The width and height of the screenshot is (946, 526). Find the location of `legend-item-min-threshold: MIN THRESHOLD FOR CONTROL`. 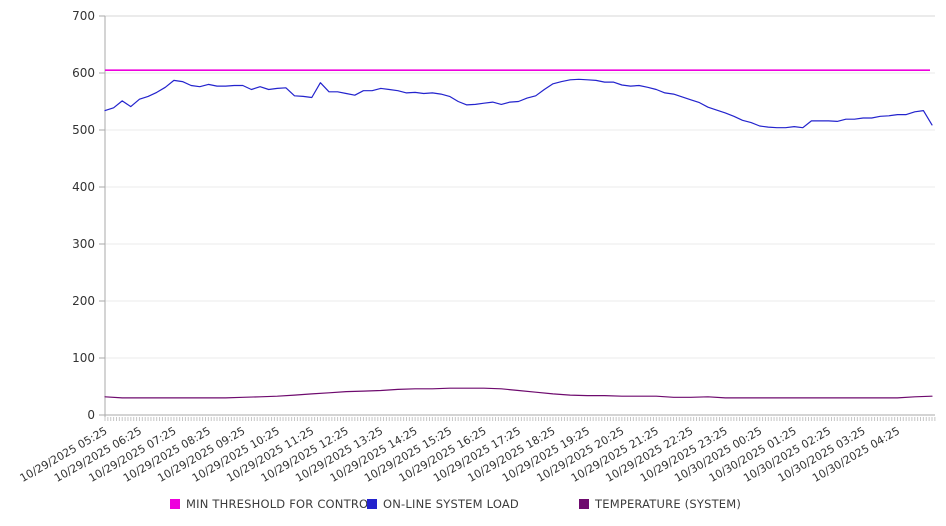

legend-item-min-threshold: MIN THRESHOLD FOR CONTROL is located at coordinates (272, 504).